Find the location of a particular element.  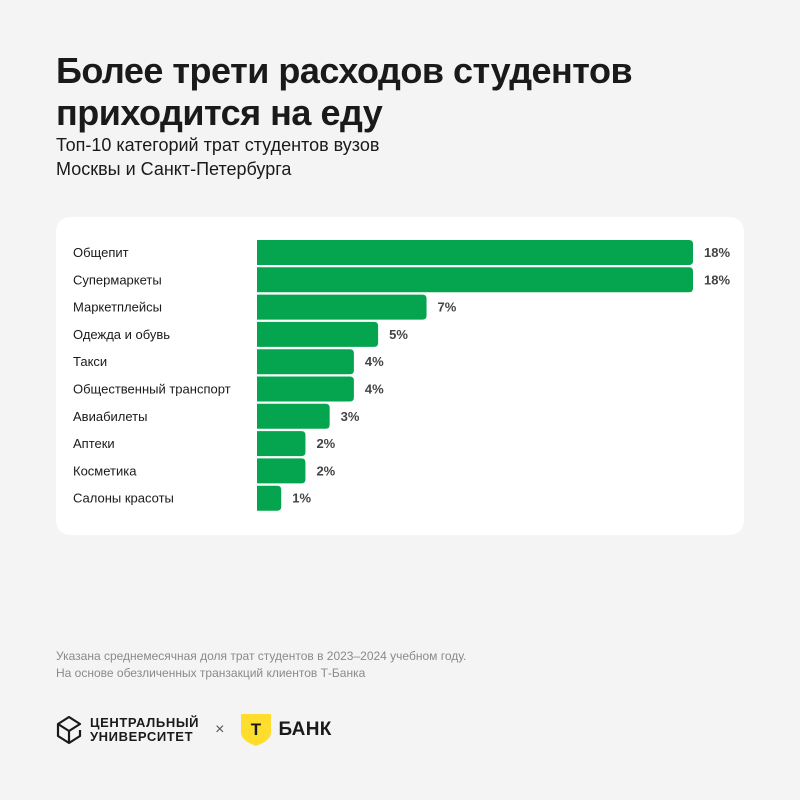

value-label: 3% is located at coordinates (350, 416).